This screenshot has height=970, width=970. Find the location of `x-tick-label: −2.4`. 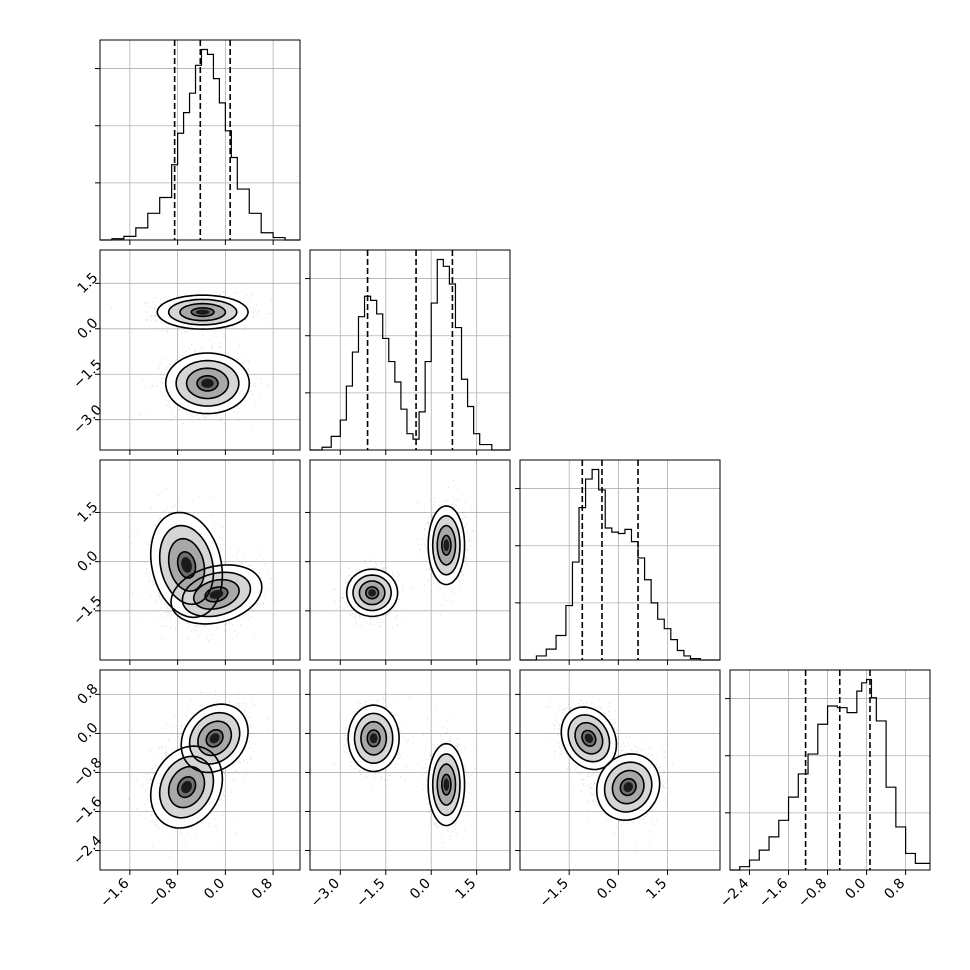

x-tick-label: −2.4 is located at coordinates (734, 892).